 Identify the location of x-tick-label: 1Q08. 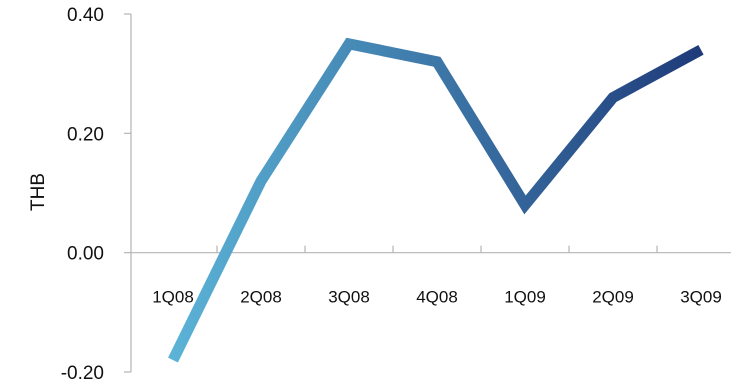
(173, 297).